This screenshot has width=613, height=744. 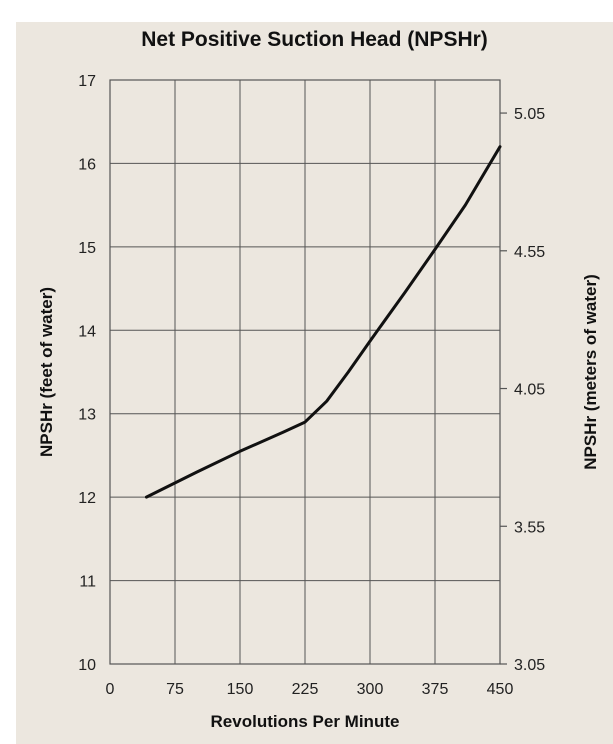 What do you see at coordinates (529, 527) in the screenshot?
I see `y2-tick-label: 3.55` at bounding box center [529, 527].